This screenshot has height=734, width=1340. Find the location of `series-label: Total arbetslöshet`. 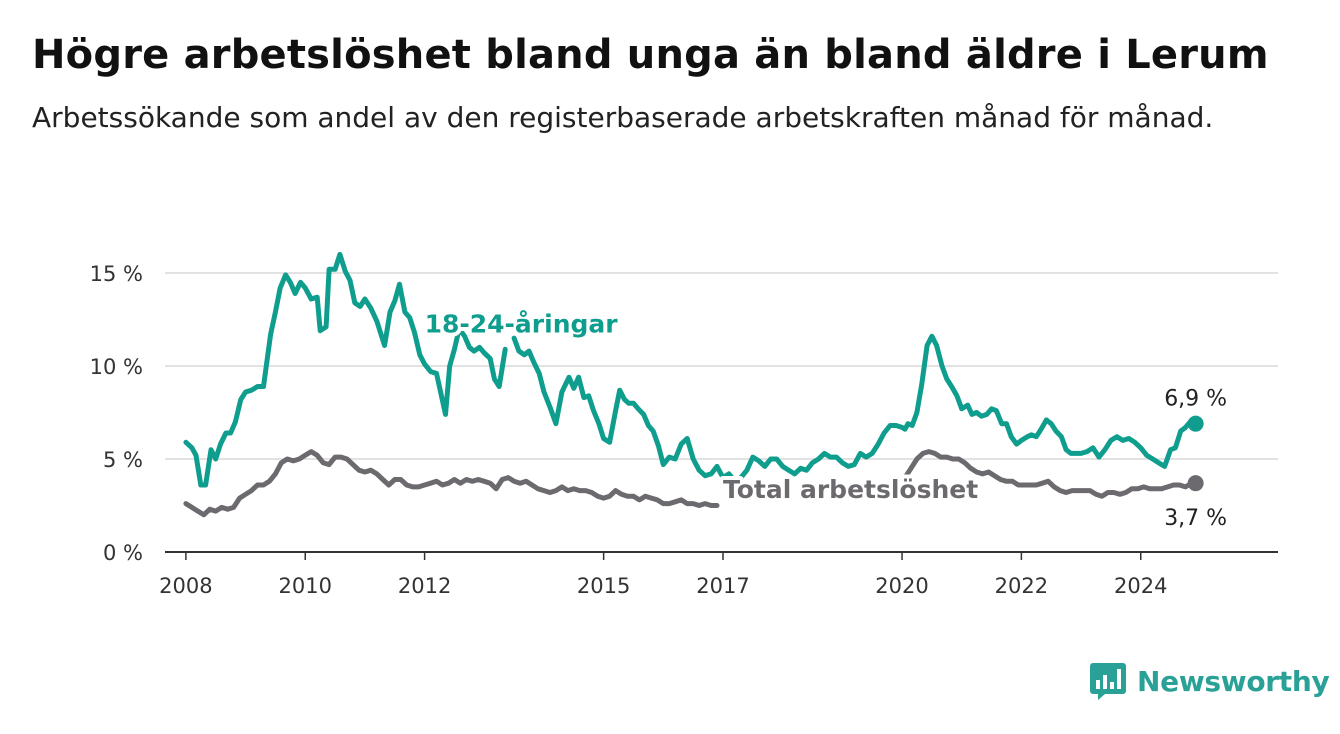

series-label: Total arbetslöshet is located at coordinates (850, 489).